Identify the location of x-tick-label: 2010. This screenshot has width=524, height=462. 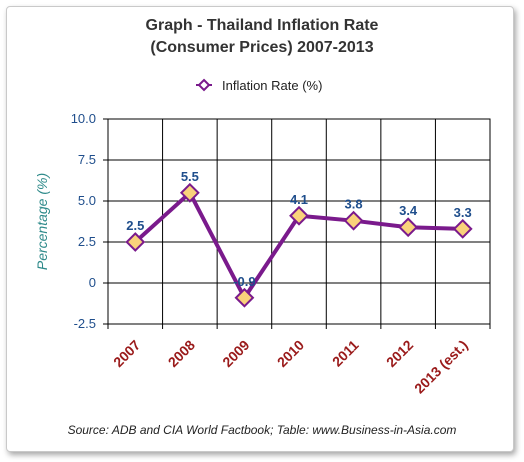
(290, 353).